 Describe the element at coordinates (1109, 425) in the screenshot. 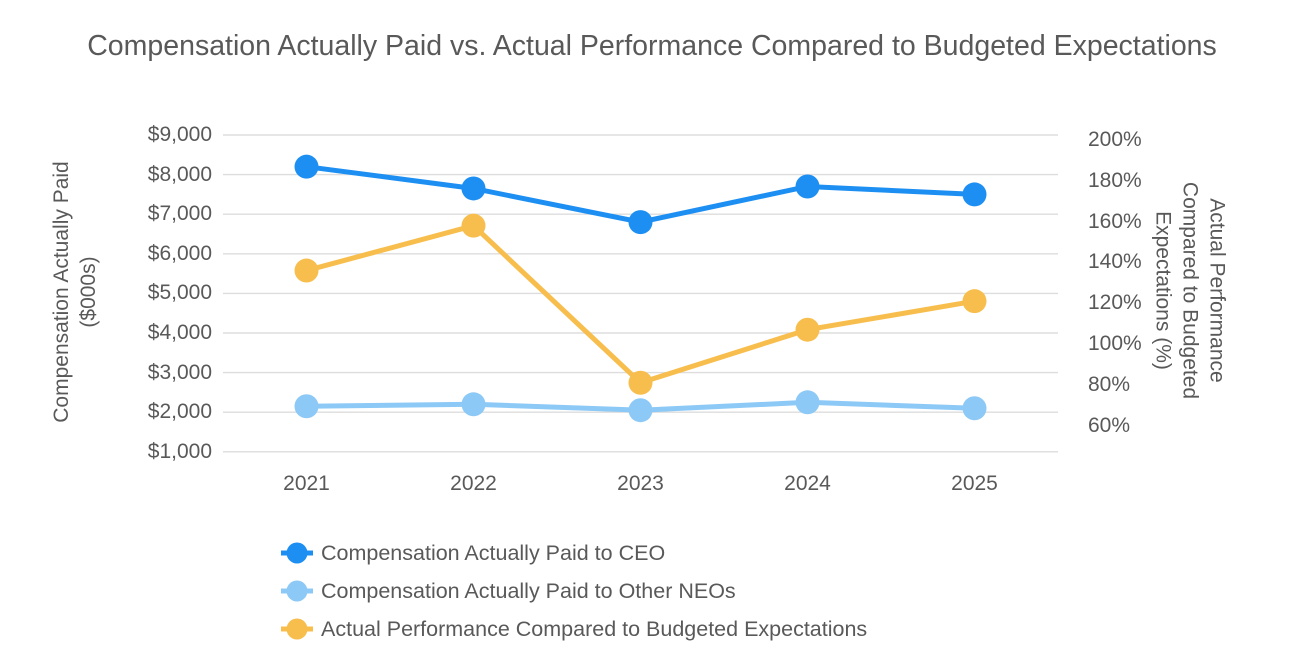

I see `right-axis-tick: 60%` at that location.